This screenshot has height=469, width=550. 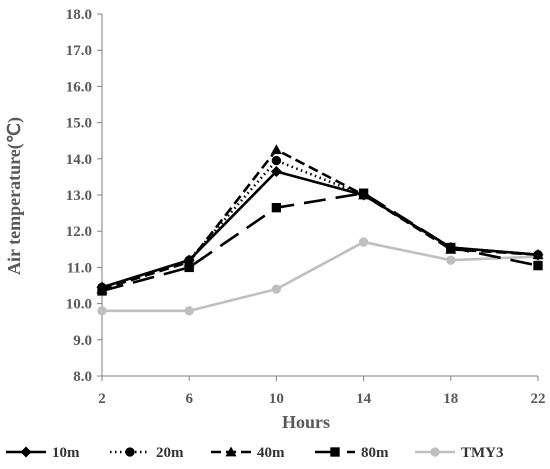 I want to click on y-tick-label: 10.0, so click(x=79, y=305).